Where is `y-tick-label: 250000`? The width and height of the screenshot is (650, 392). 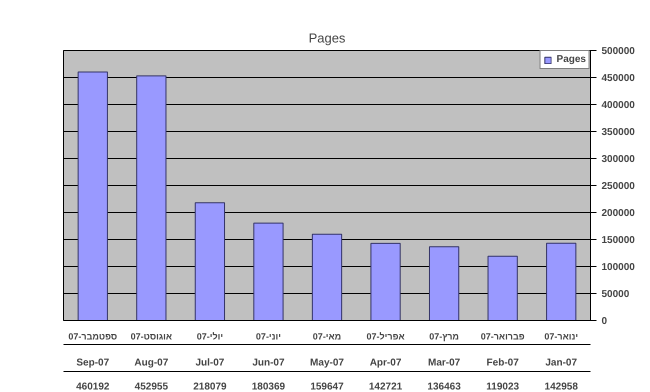 y-tick-label: 250000 is located at coordinates (619, 186).